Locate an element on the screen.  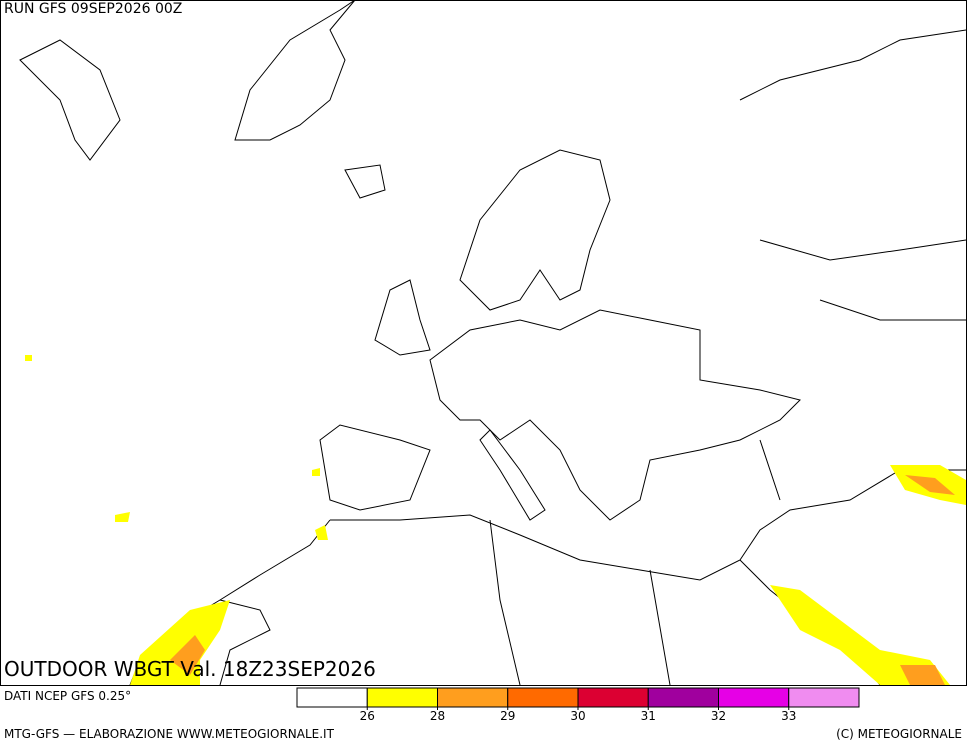
field-label: OUTDOOR WBGT Val. 18Z23SEP2026 is located at coordinates (190, 669).